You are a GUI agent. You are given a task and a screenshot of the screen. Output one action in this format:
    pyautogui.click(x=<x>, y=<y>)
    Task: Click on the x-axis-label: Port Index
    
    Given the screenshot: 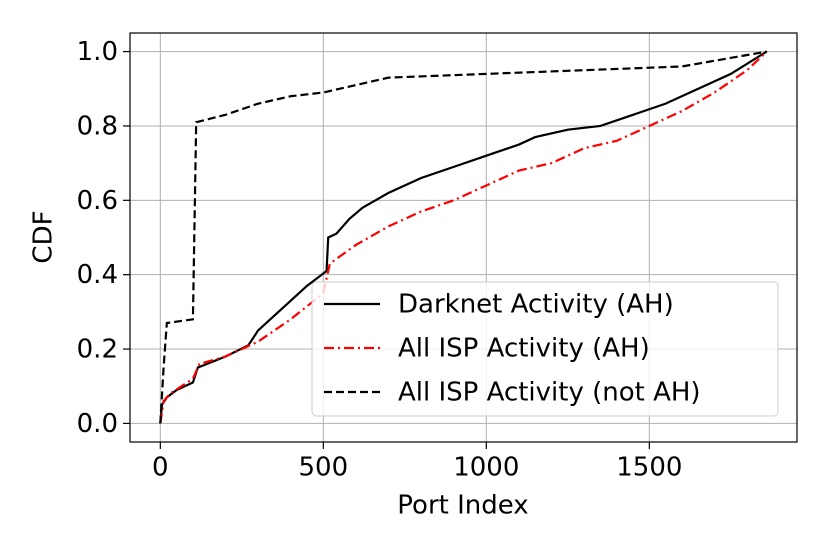 What is the action you would take?
    pyautogui.click(x=462, y=506)
    